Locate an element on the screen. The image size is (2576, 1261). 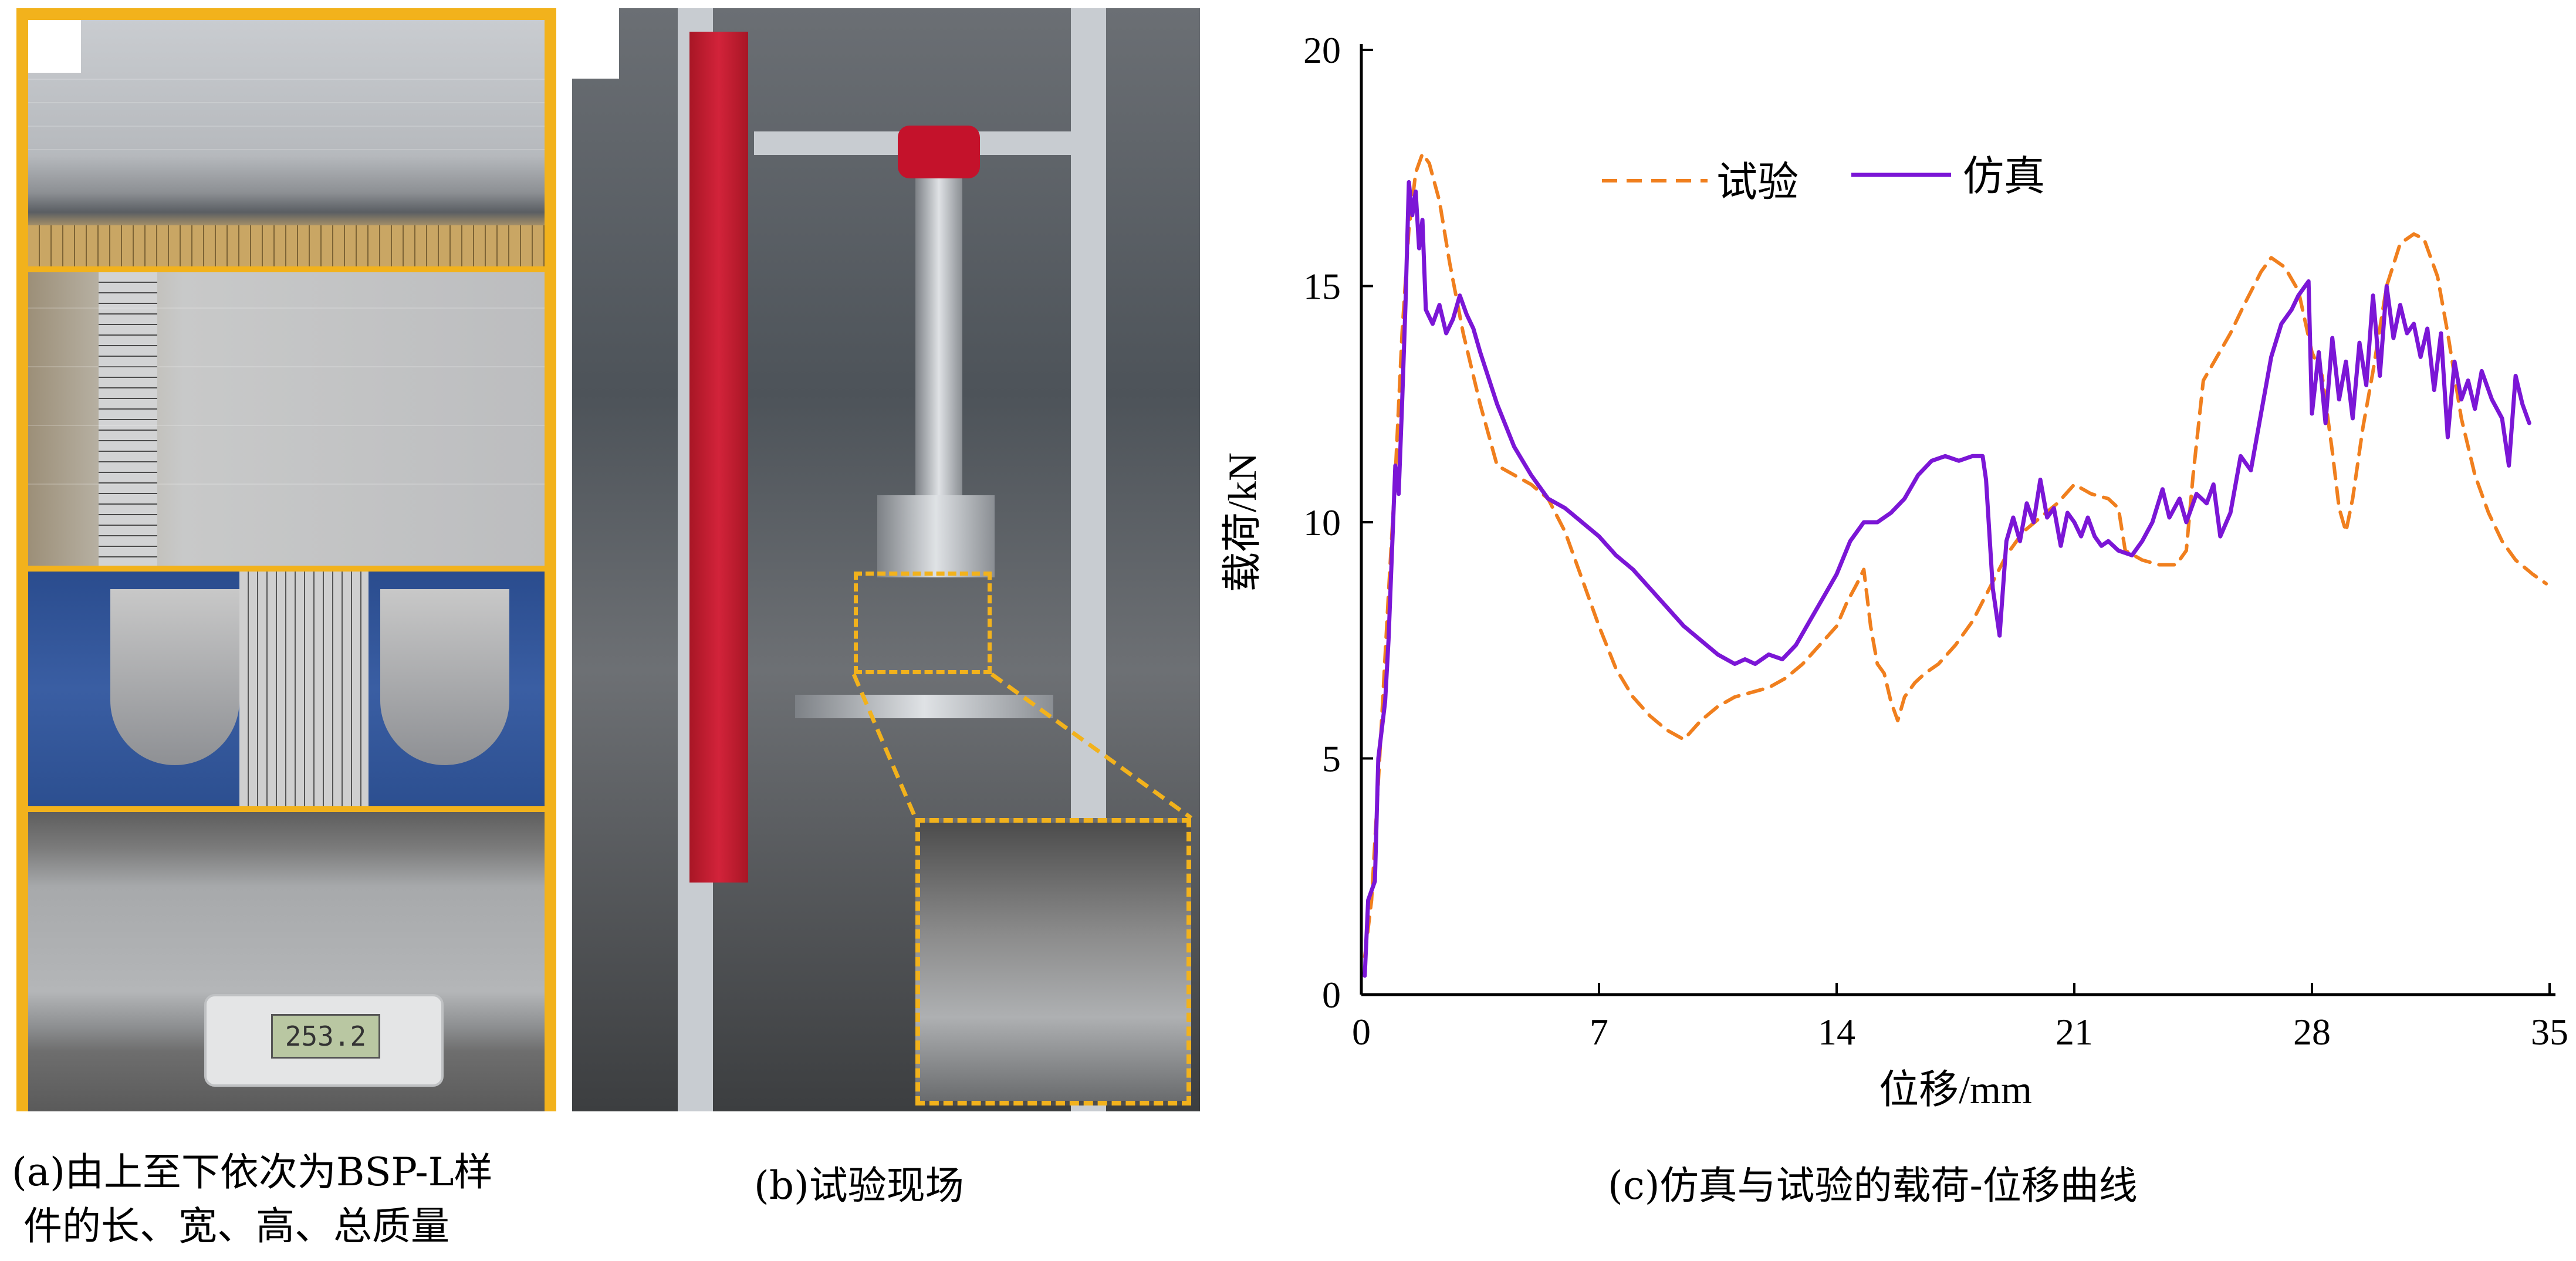
x-tick-label: 7 is located at coordinates (1599, 1032).